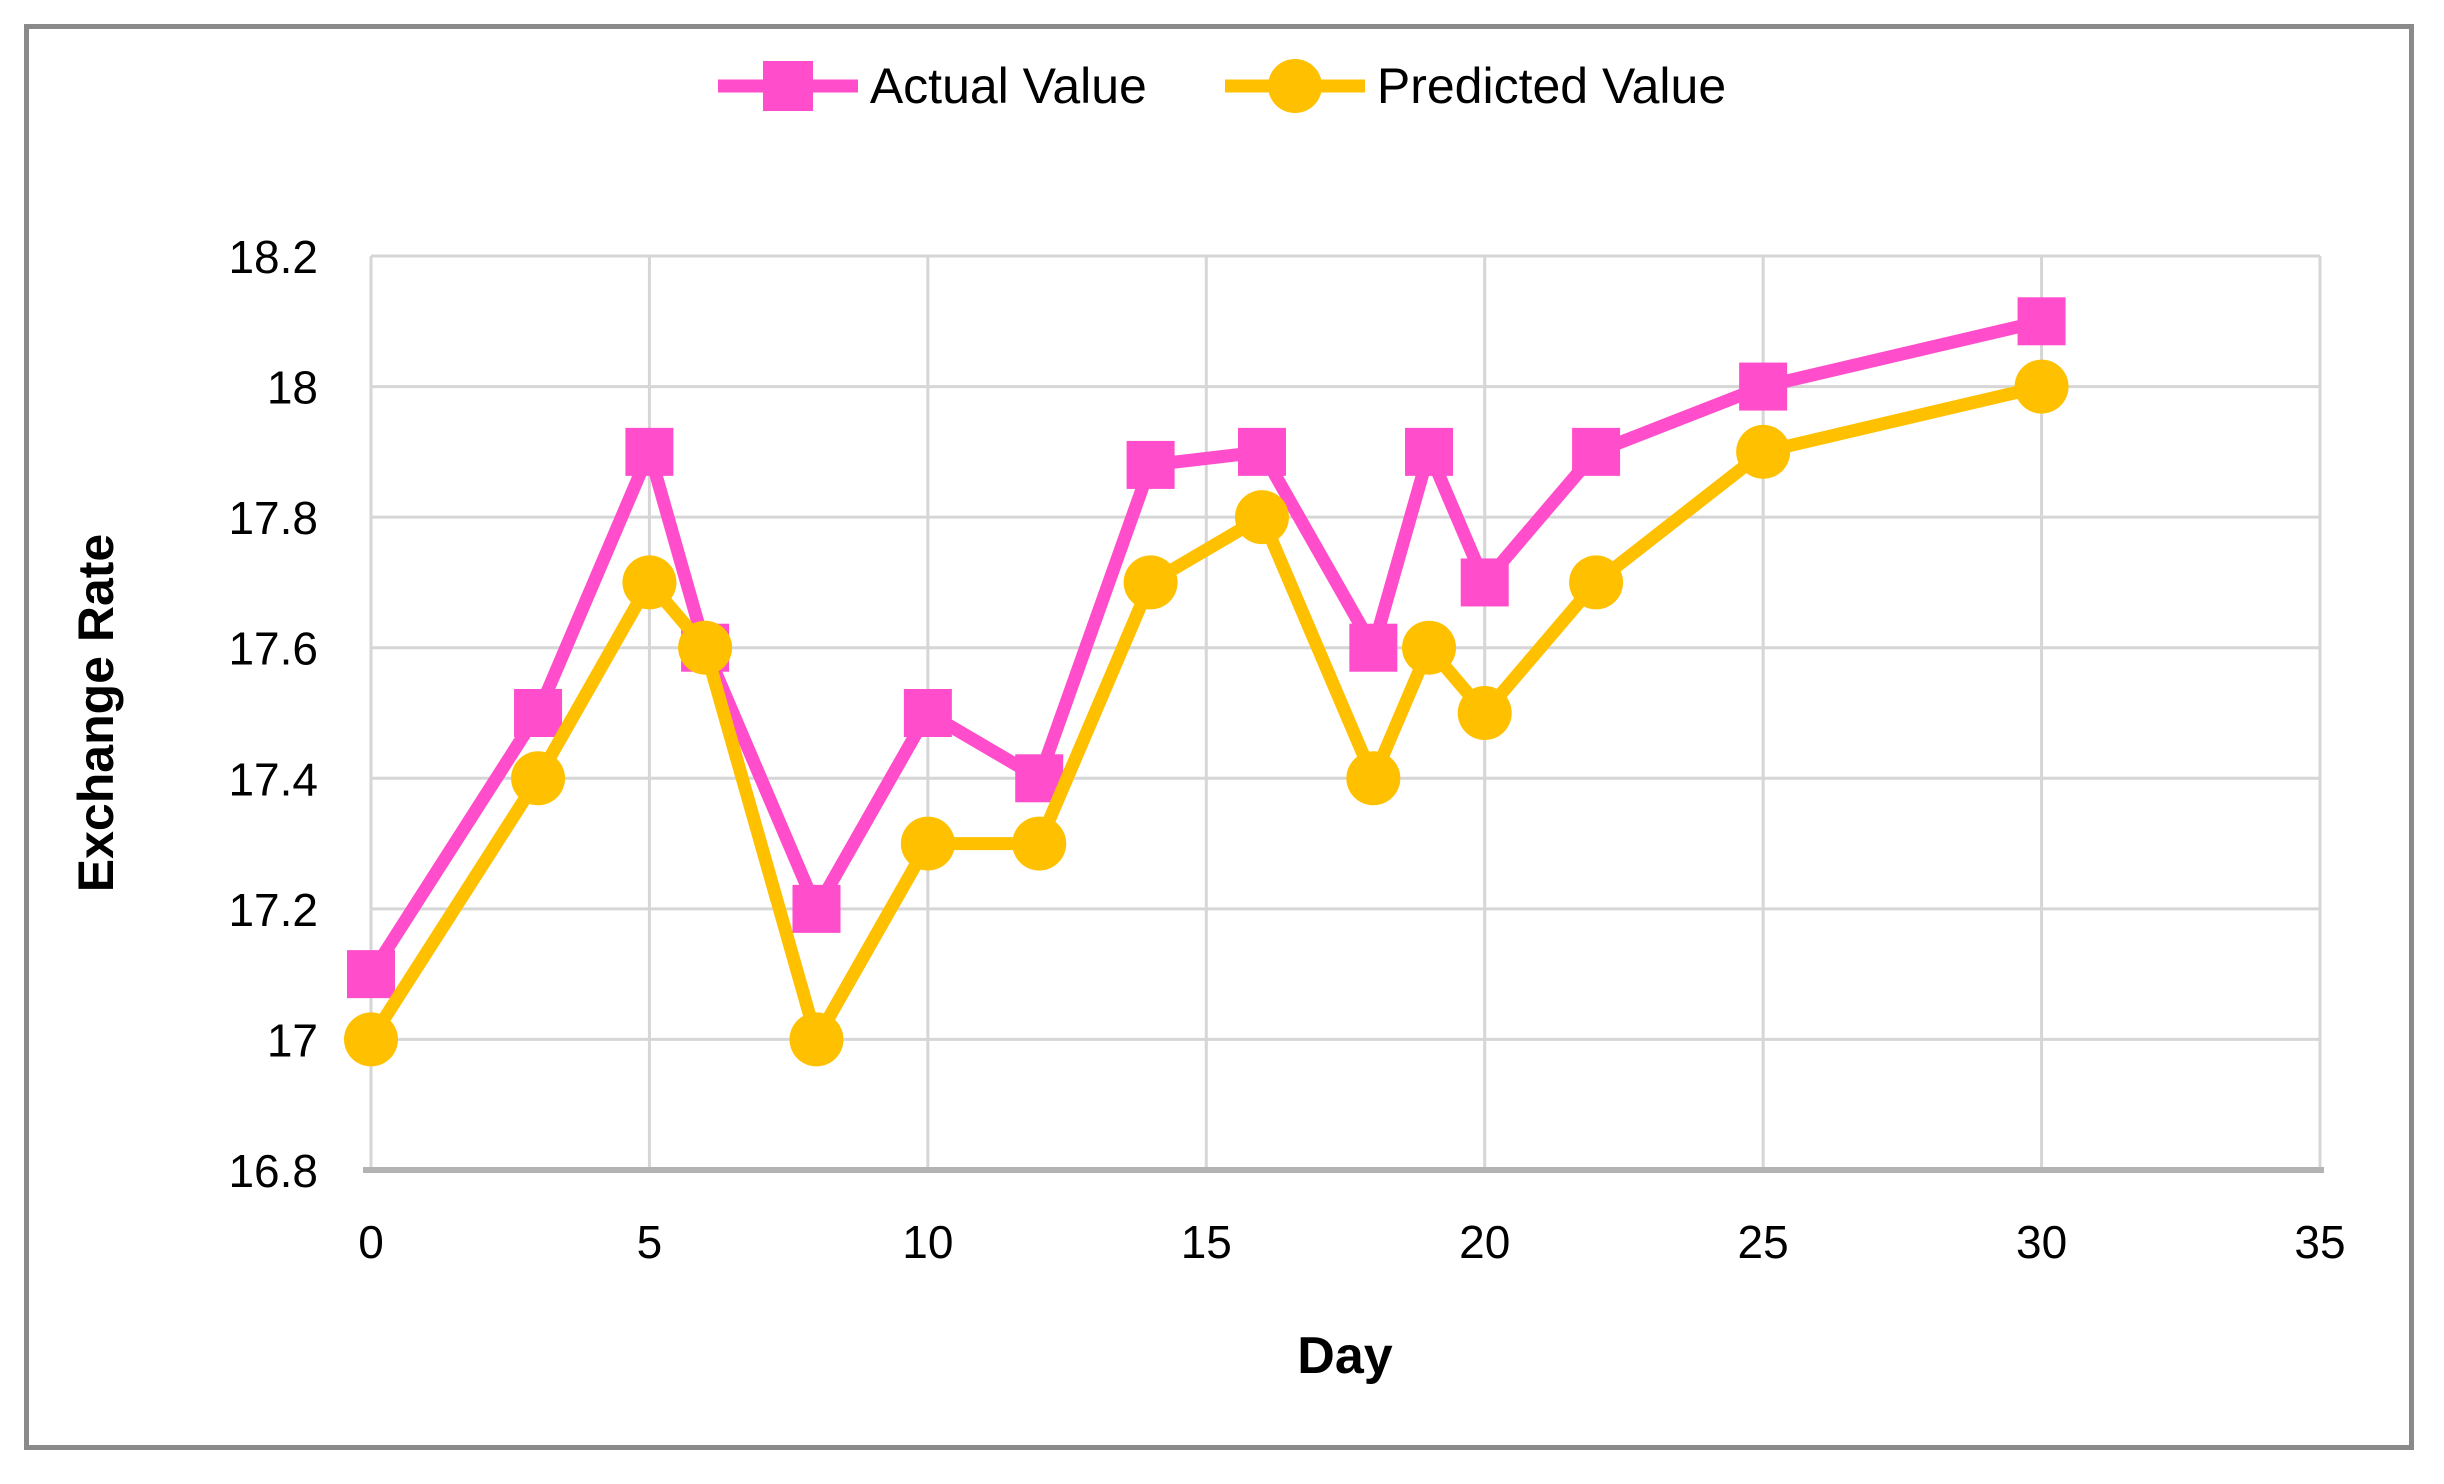 The height and width of the screenshot is (1484, 2444). I want to click on legend-item-predicted: Predicted Value, so click(1475, 86).